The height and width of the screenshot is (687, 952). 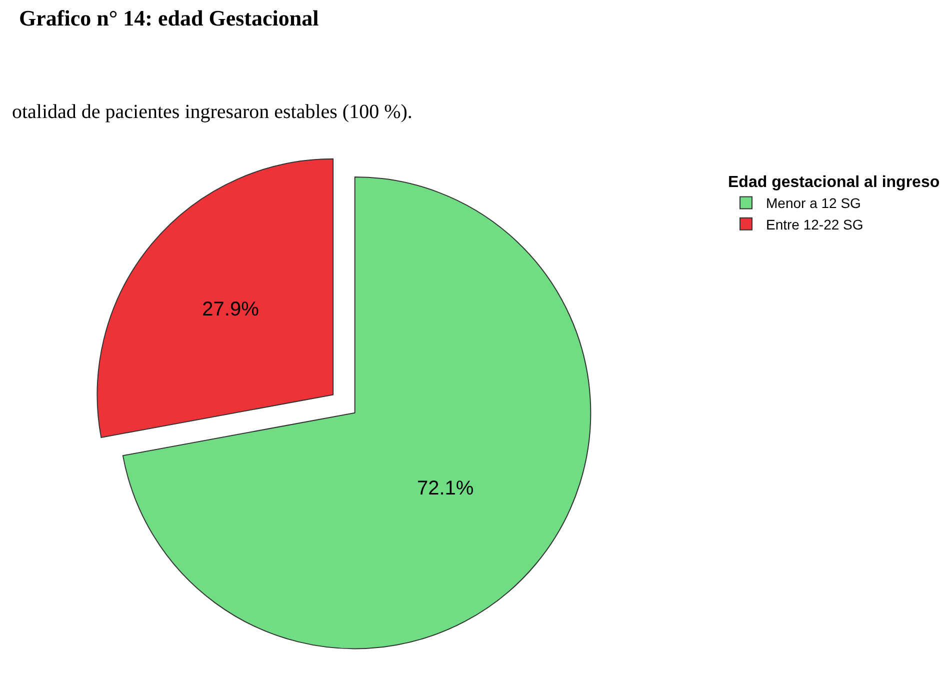 I want to click on data-label: 72.1%, so click(x=445, y=488).